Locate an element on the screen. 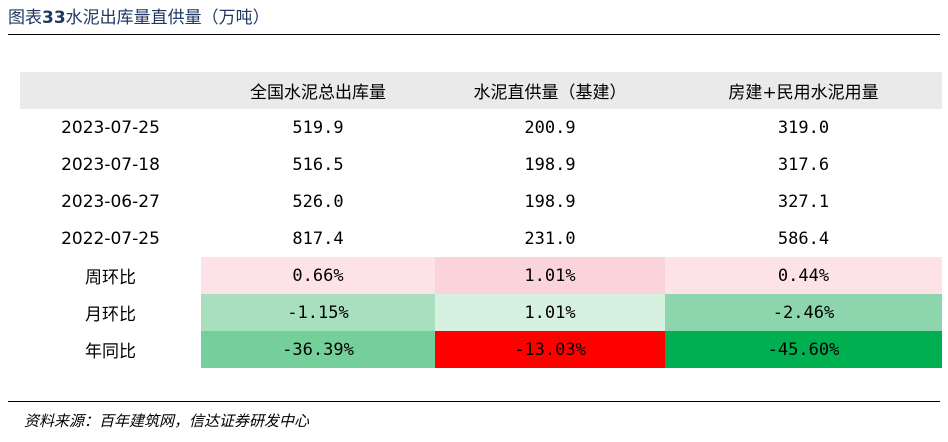  table-cell: 519.9 is located at coordinates (318, 127).